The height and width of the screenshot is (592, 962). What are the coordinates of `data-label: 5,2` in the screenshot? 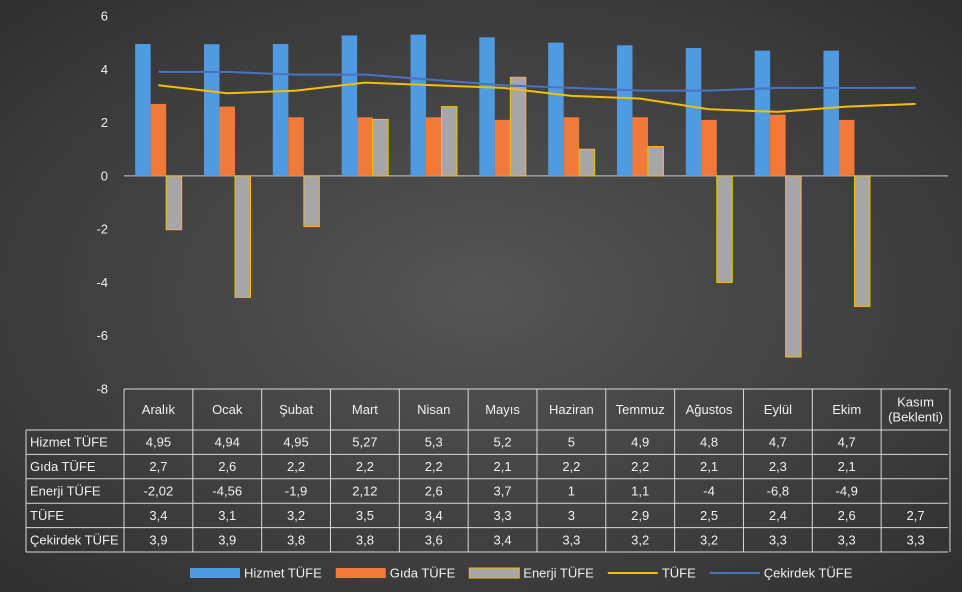 It's located at (503, 442).